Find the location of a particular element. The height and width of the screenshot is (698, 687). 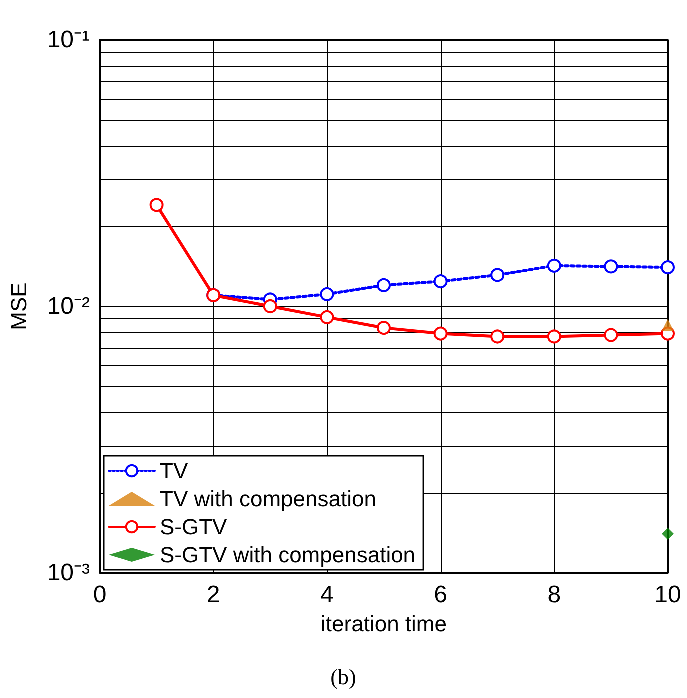

x-axis-title: iteration time is located at coordinates (384, 624).